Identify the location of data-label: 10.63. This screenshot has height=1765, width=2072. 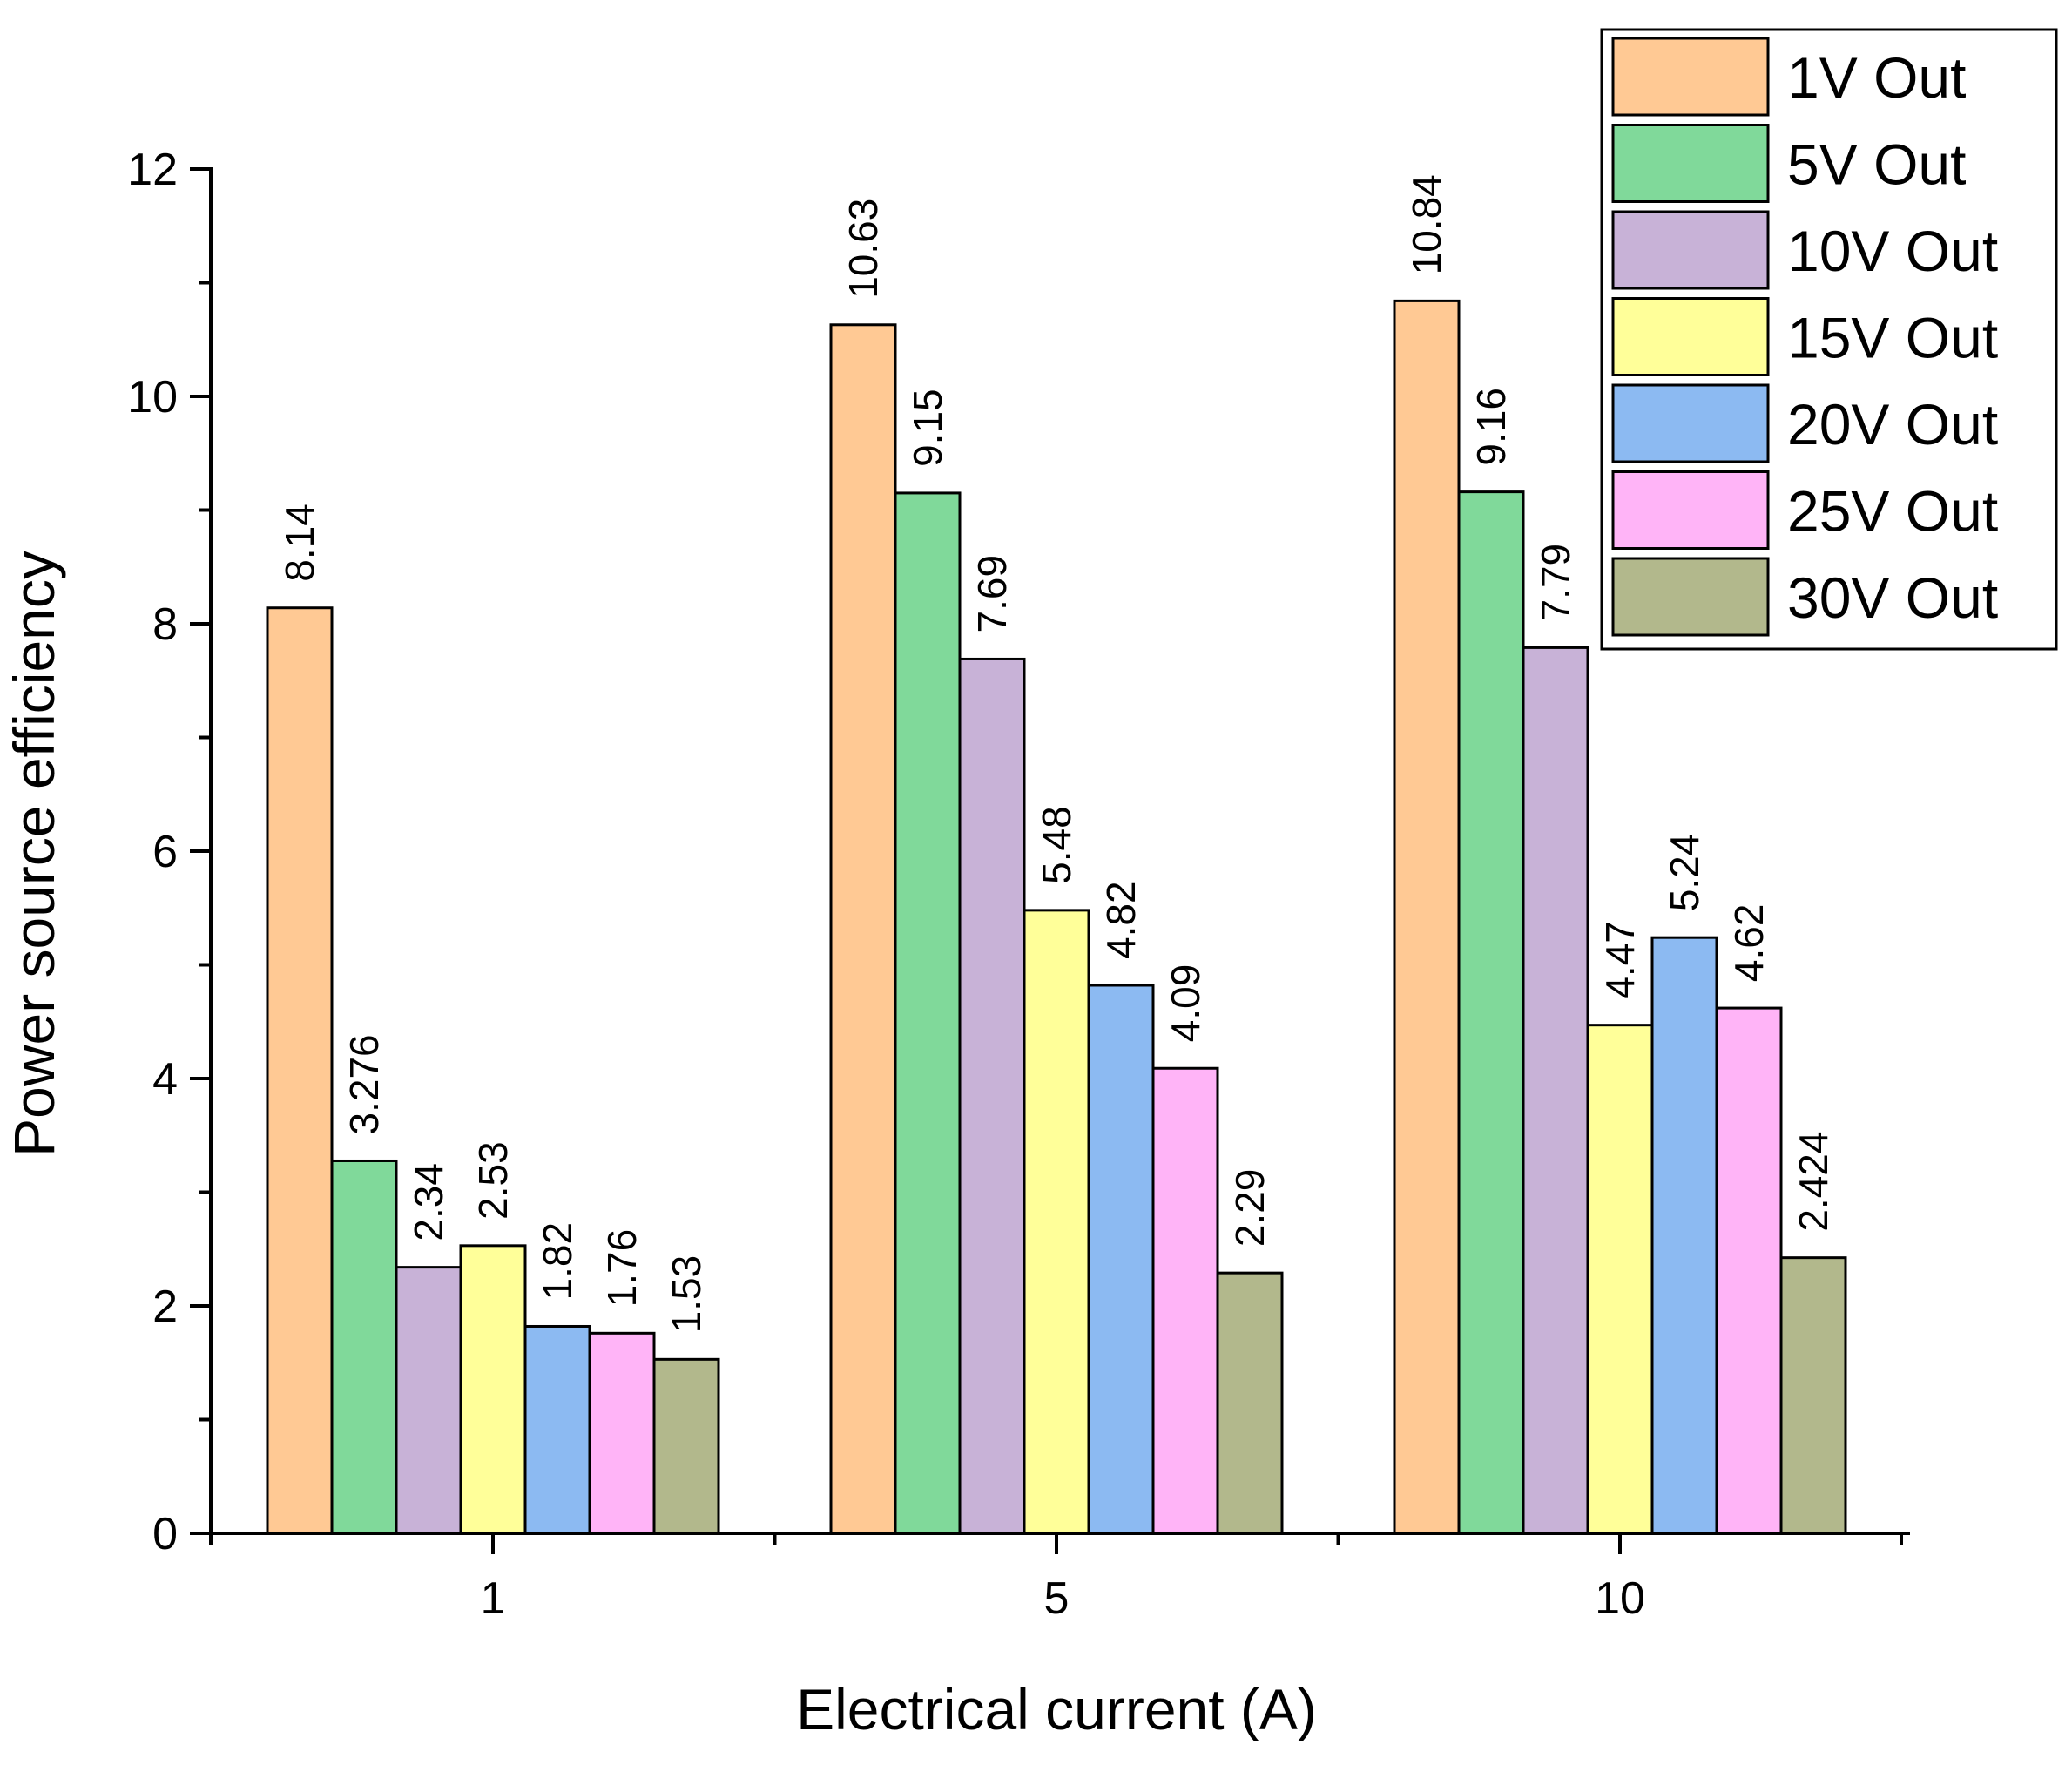
(863, 249).